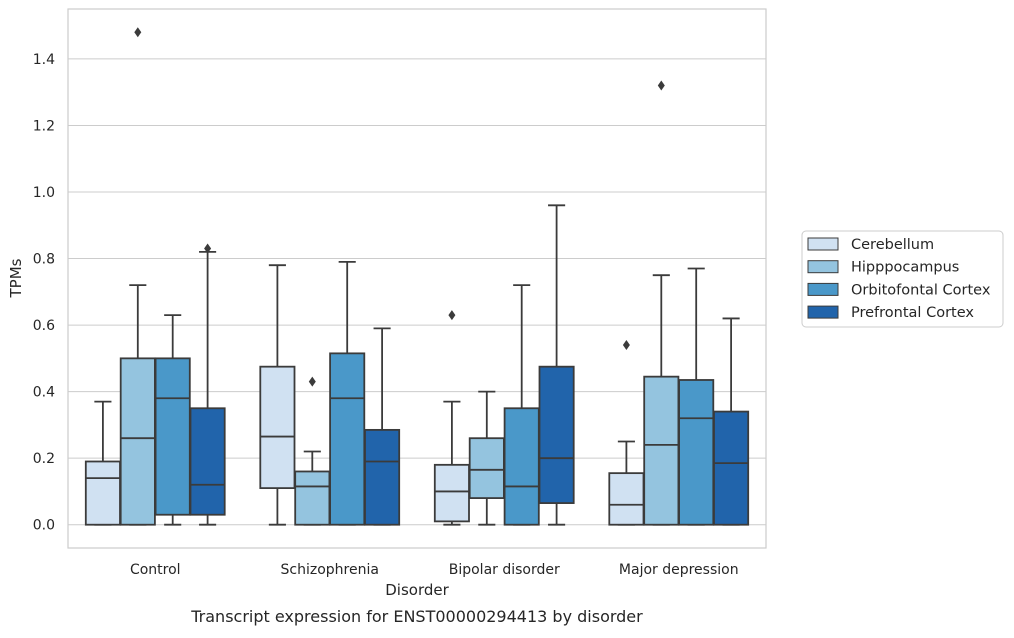 This screenshot has height=638, width=1014. I want to click on legend-label: Orbitofontal Cortex, so click(921, 290).